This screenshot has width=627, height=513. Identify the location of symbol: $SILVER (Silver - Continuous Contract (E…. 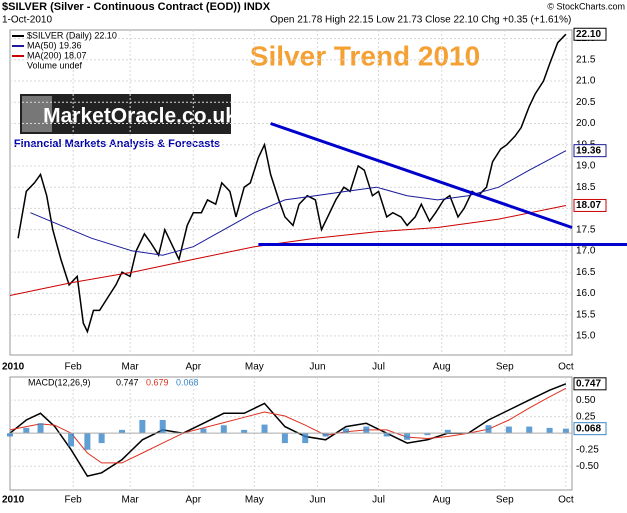
(136, 7).